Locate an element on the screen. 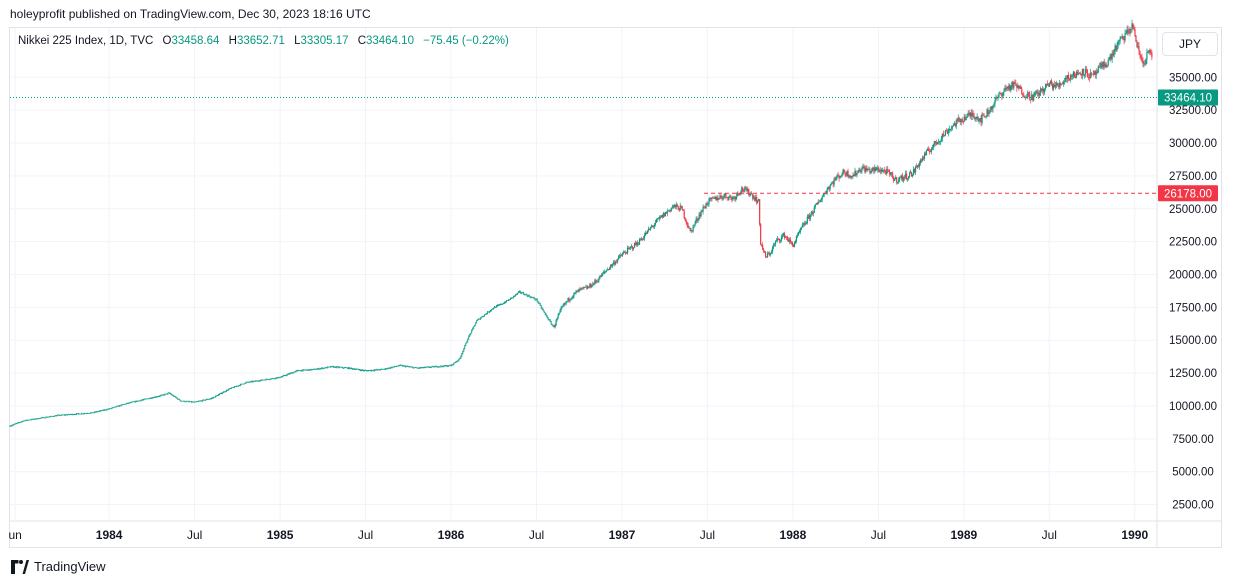  currency-button: JPY is located at coordinates (1190, 44).